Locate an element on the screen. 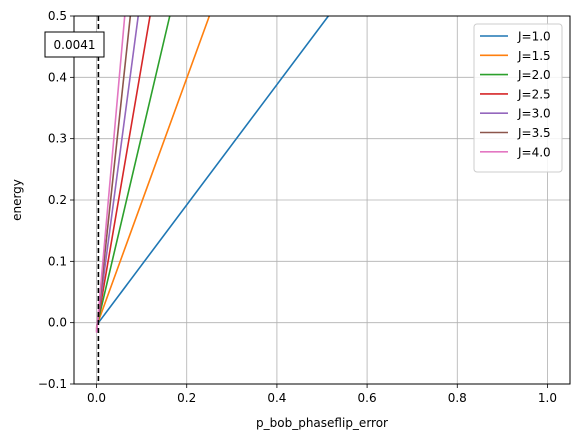 This screenshot has height=438, width=578. annotation-box is located at coordinates (74, 44).